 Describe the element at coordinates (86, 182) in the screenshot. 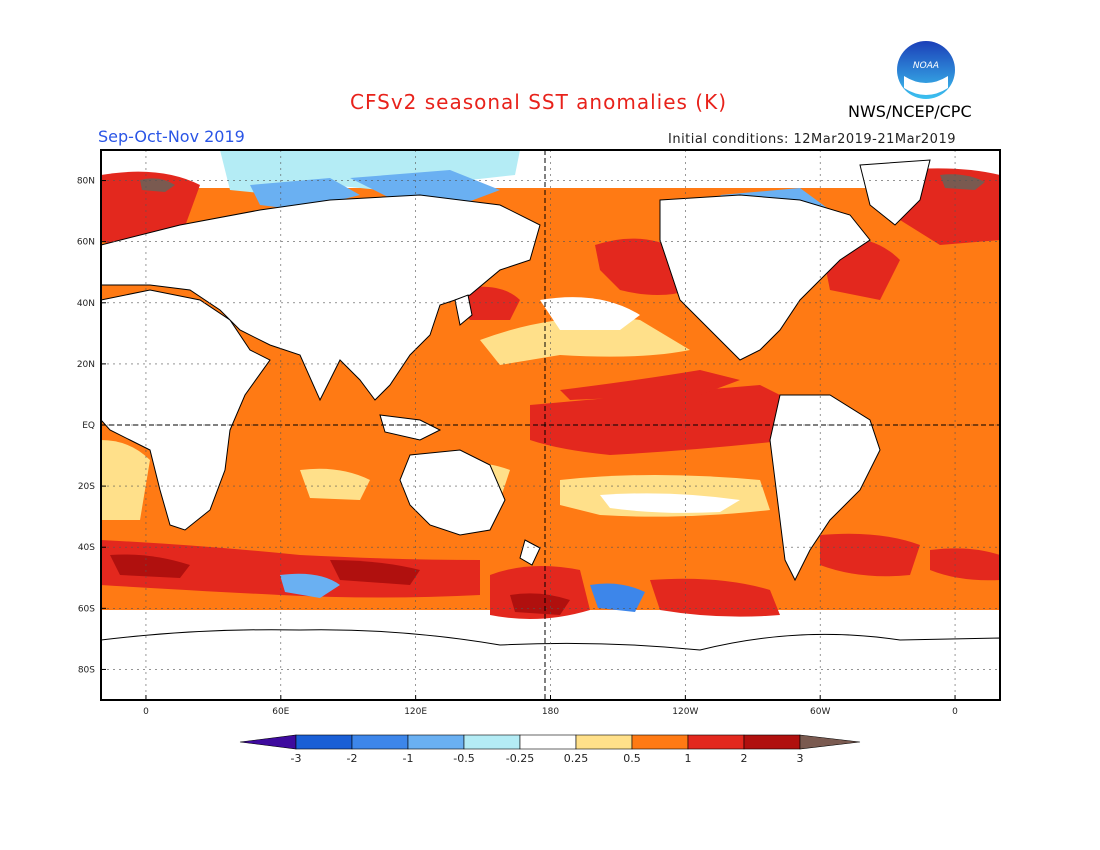

I see `lat-tick-label: 80N` at that location.